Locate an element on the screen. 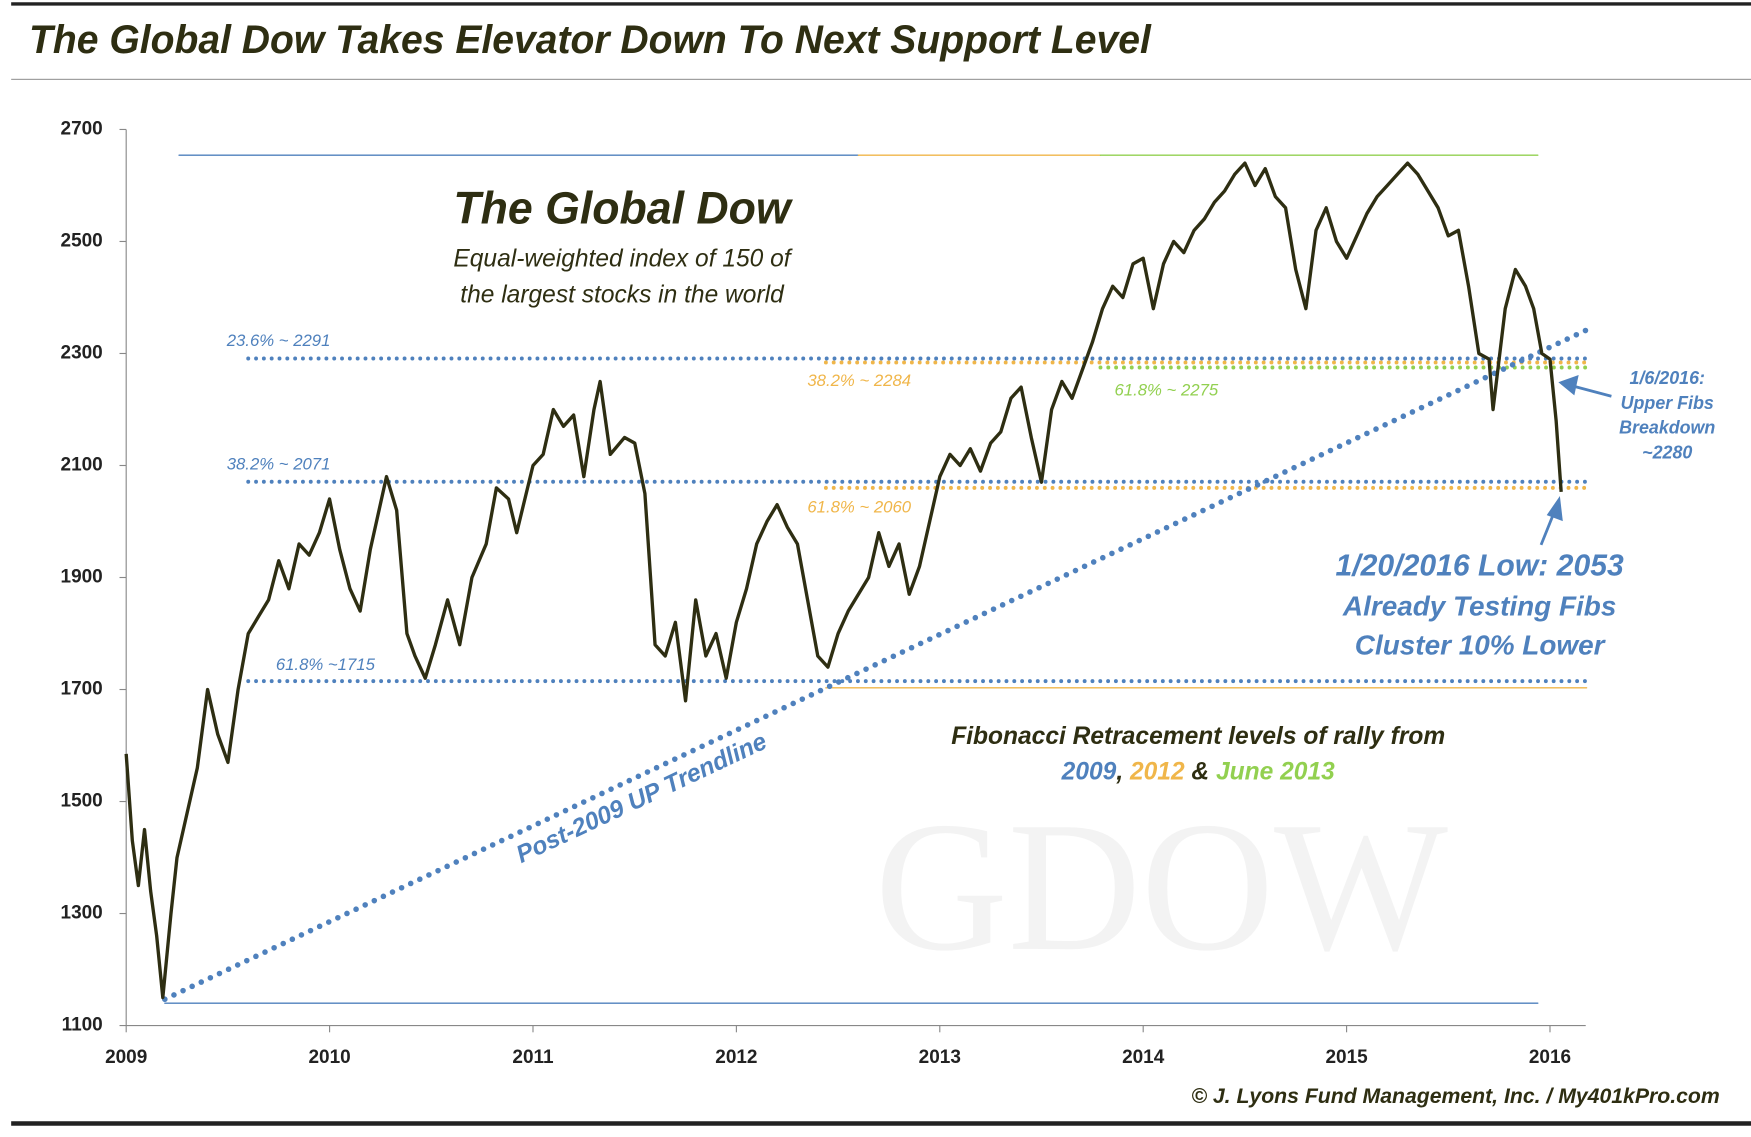 The image size is (1751, 1137). fib-note-part: & is located at coordinates (1200, 771).